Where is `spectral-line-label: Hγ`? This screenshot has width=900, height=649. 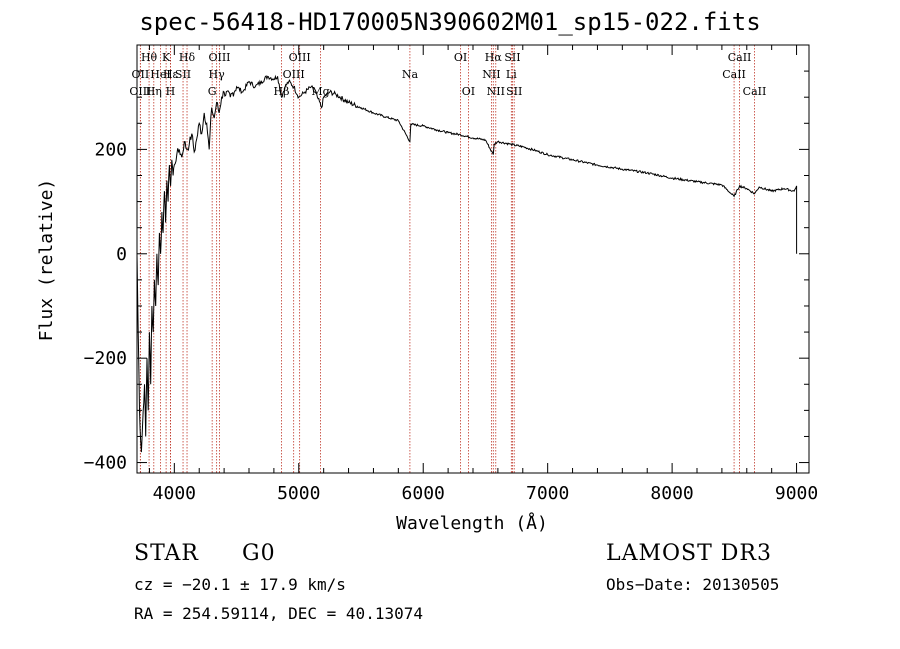
spectral-line-label: Hγ is located at coordinates (217, 74).